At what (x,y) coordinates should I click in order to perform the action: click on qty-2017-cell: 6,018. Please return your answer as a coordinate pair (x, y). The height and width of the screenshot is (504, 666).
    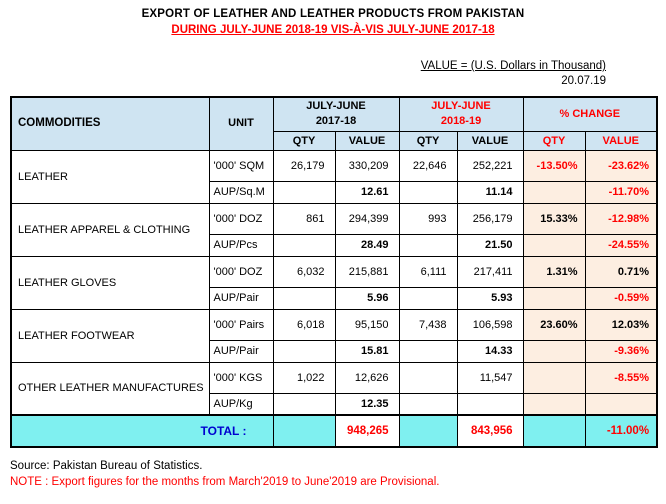
    Looking at the image, I should click on (304, 324).